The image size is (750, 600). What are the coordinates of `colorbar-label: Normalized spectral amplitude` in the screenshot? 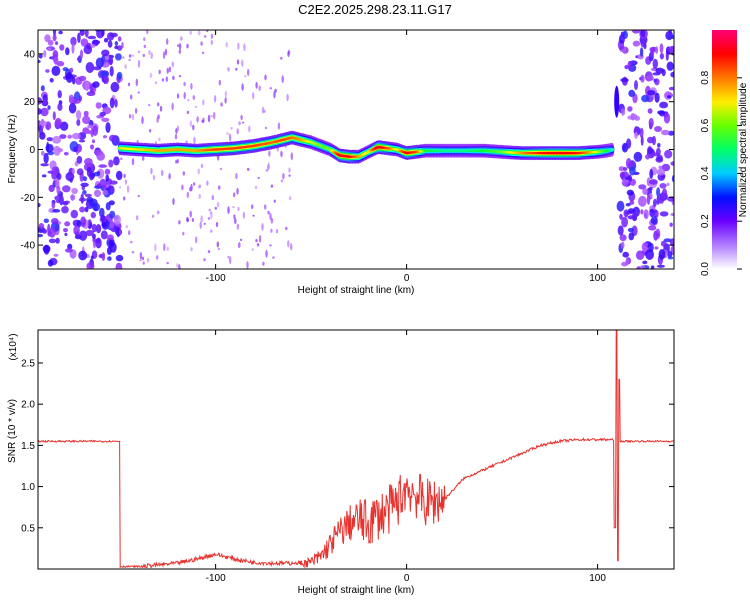 It's located at (743, 149).